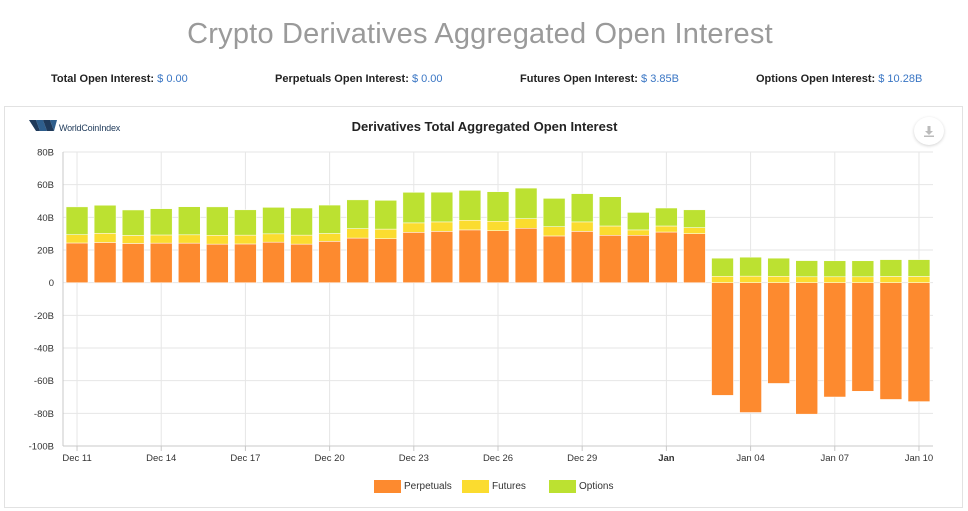  What do you see at coordinates (44, 414) in the screenshot?
I see `y-tick-label: -80B` at bounding box center [44, 414].